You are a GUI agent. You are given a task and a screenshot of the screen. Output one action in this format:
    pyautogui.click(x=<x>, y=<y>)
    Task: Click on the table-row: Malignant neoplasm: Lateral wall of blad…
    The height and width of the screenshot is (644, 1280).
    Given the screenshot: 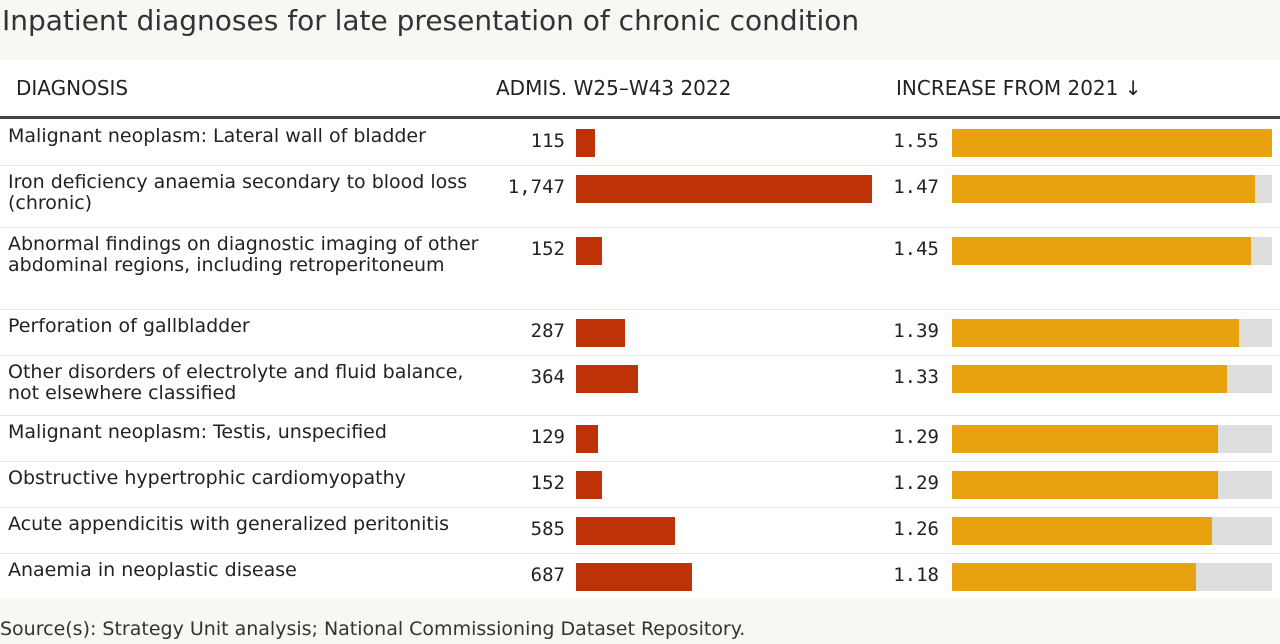 What is the action you would take?
    pyautogui.click(x=640, y=143)
    